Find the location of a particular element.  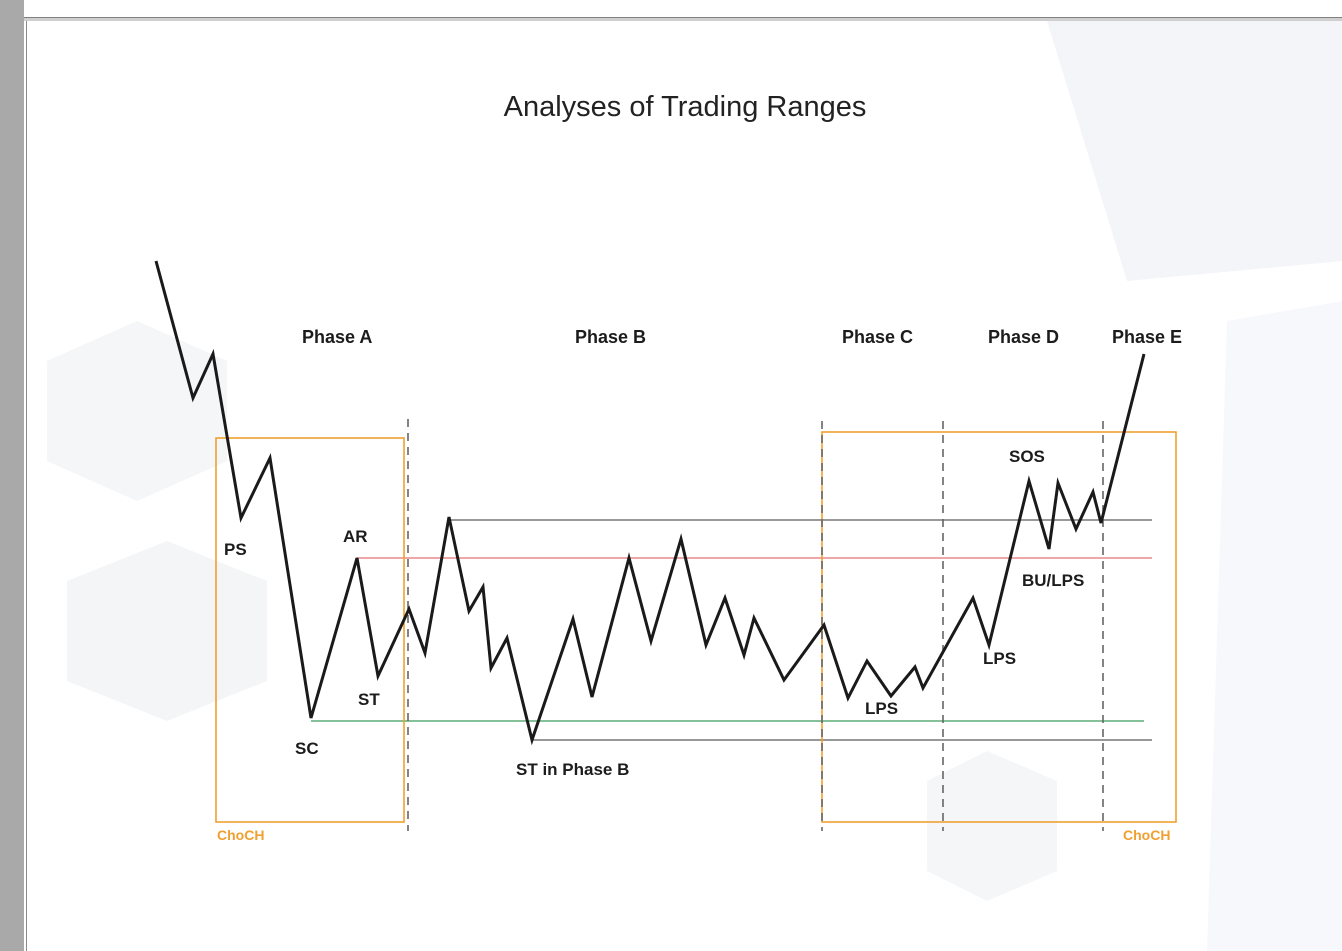

ps-label: PS is located at coordinates (235, 549).